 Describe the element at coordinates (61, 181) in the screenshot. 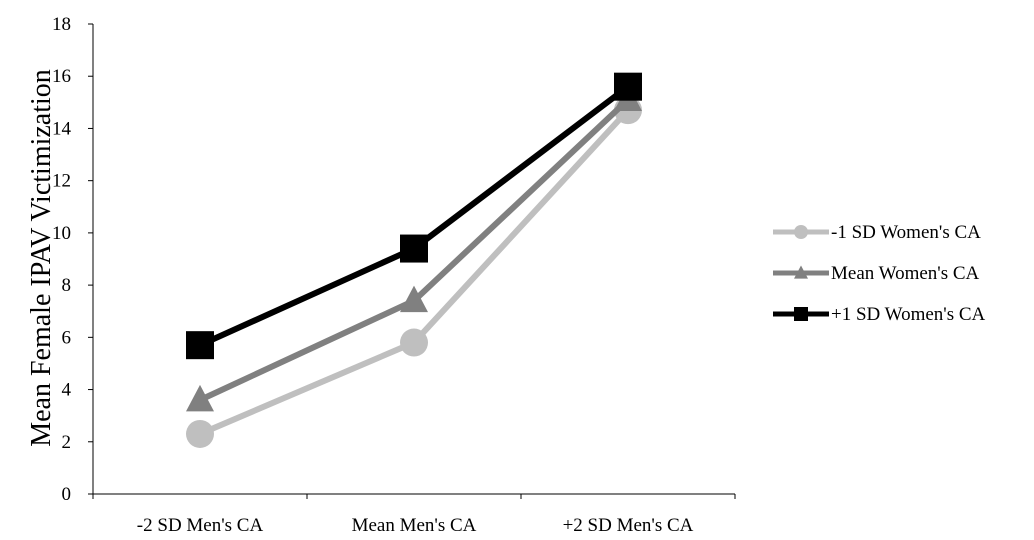

I see `y-tick-label: 12` at that location.